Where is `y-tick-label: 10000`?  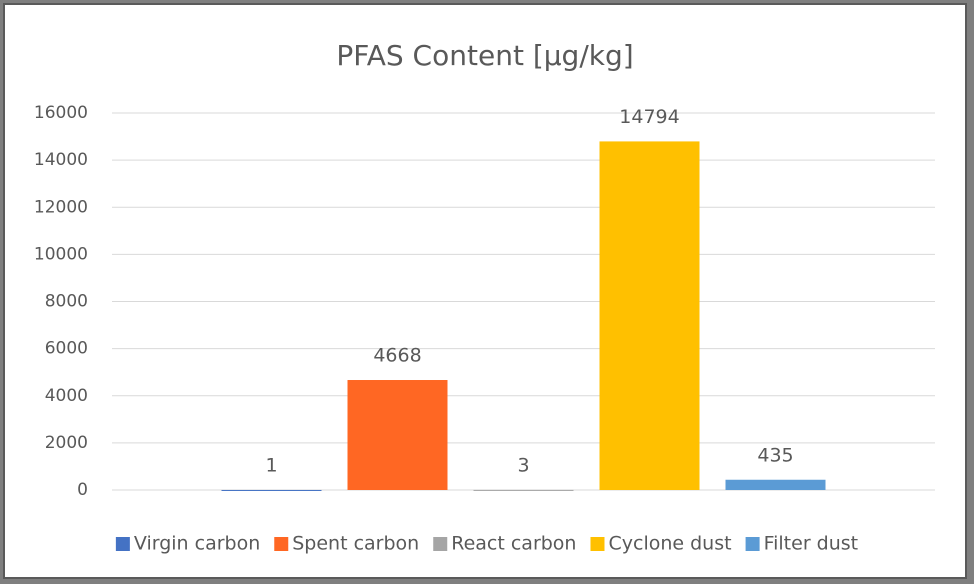
y-tick-label: 10000 is located at coordinates (61, 254).